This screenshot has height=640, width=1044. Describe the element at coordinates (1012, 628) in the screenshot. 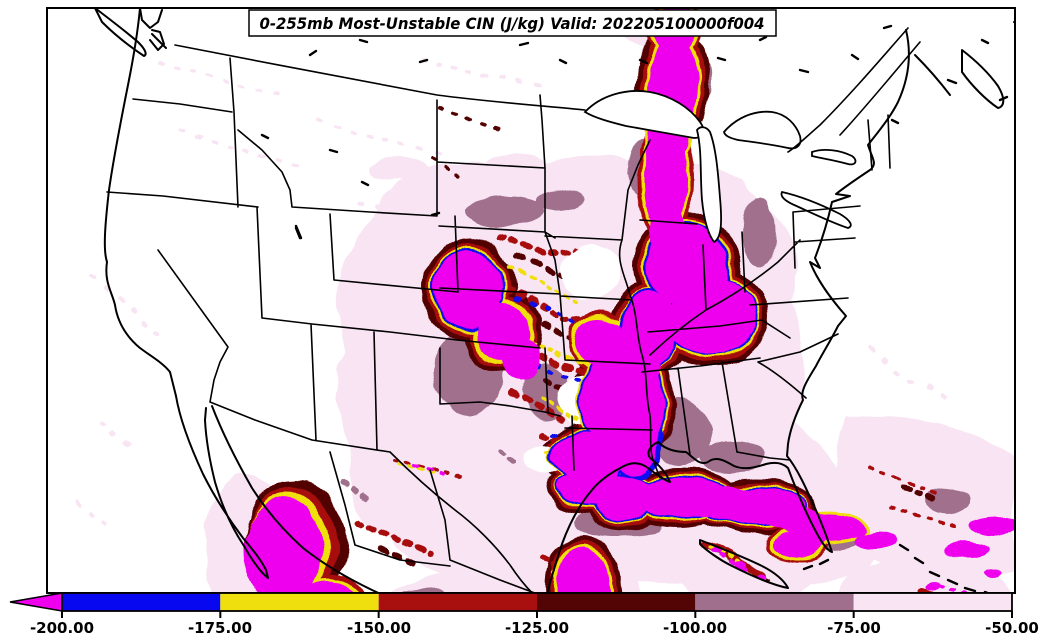

I see `colorbar-tick-label-6: -50.00` at that location.